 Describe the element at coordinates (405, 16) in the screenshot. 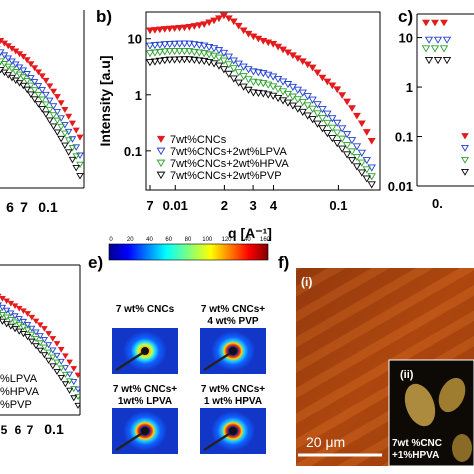

I see `panel-c-label: c)` at that location.